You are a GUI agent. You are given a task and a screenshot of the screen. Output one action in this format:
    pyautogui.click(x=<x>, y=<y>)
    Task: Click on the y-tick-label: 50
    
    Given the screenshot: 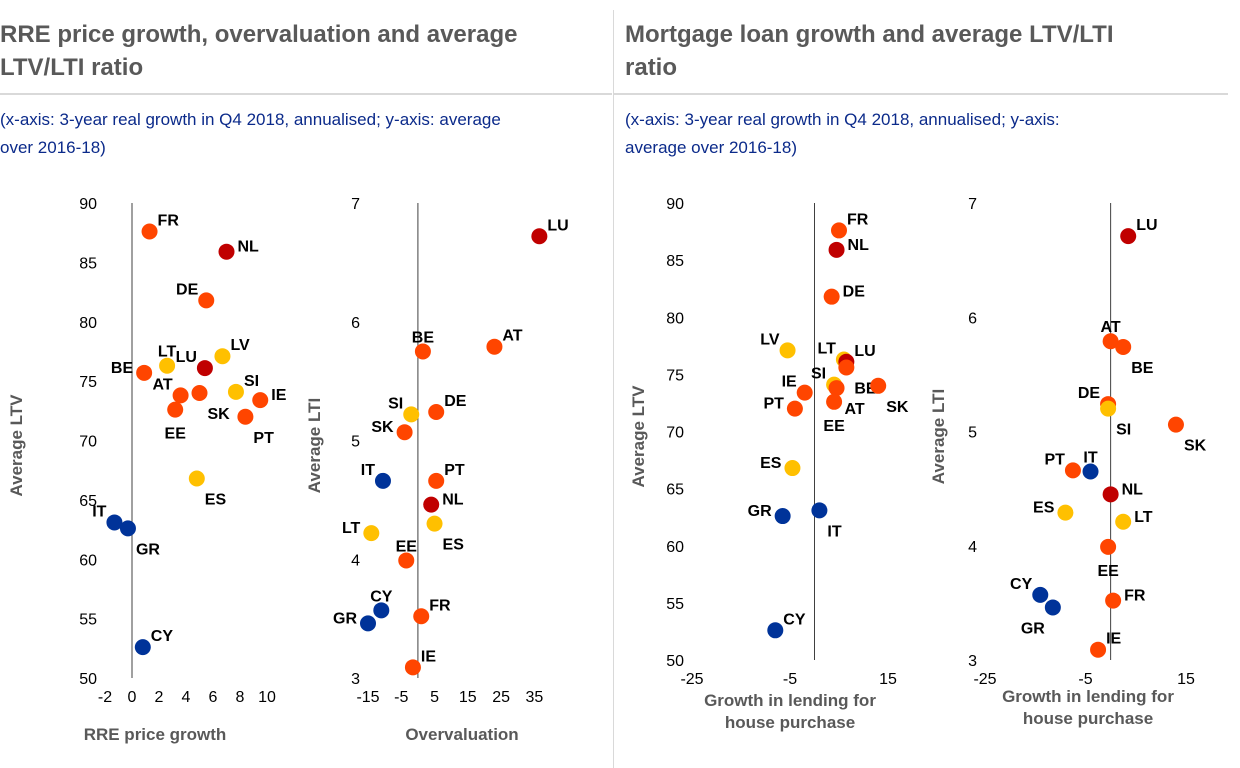 What is the action you would take?
    pyautogui.click(x=675, y=661)
    